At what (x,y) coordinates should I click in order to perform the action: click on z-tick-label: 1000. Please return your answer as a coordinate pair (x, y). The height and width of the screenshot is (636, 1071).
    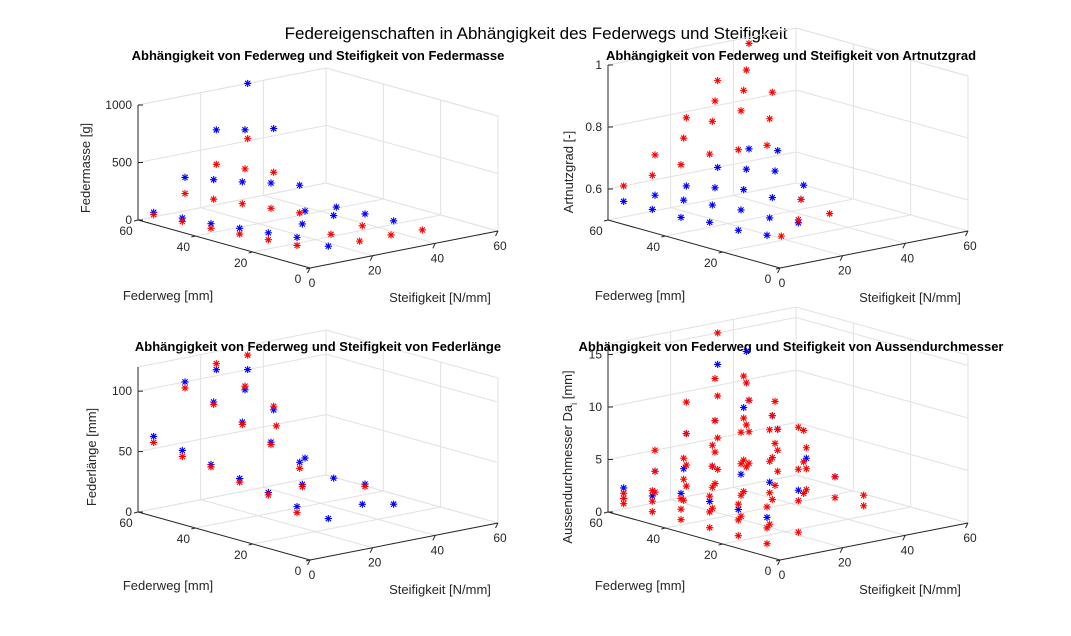
    Looking at the image, I should click on (118, 105).